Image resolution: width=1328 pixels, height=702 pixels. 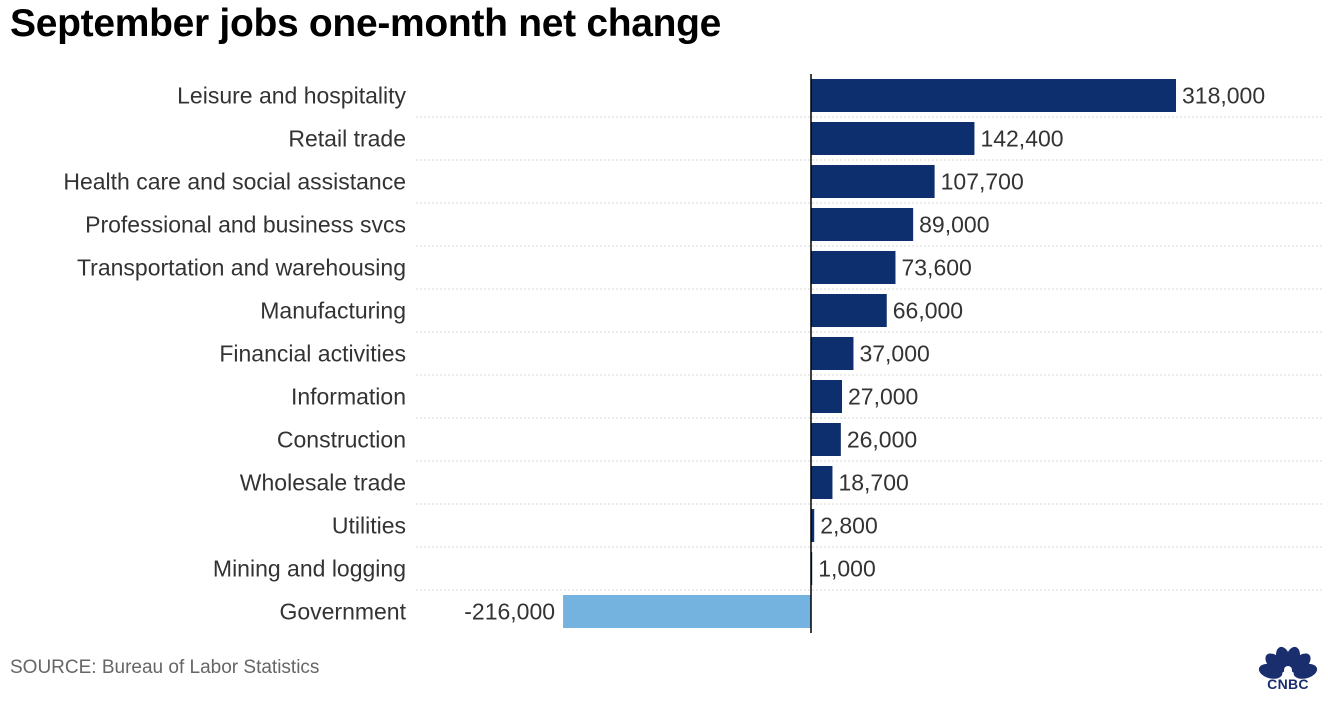 What do you see at coordinates (982, 182) in the screenshot?
I see `value-label: 107,700` at bounding box center [982, 182].